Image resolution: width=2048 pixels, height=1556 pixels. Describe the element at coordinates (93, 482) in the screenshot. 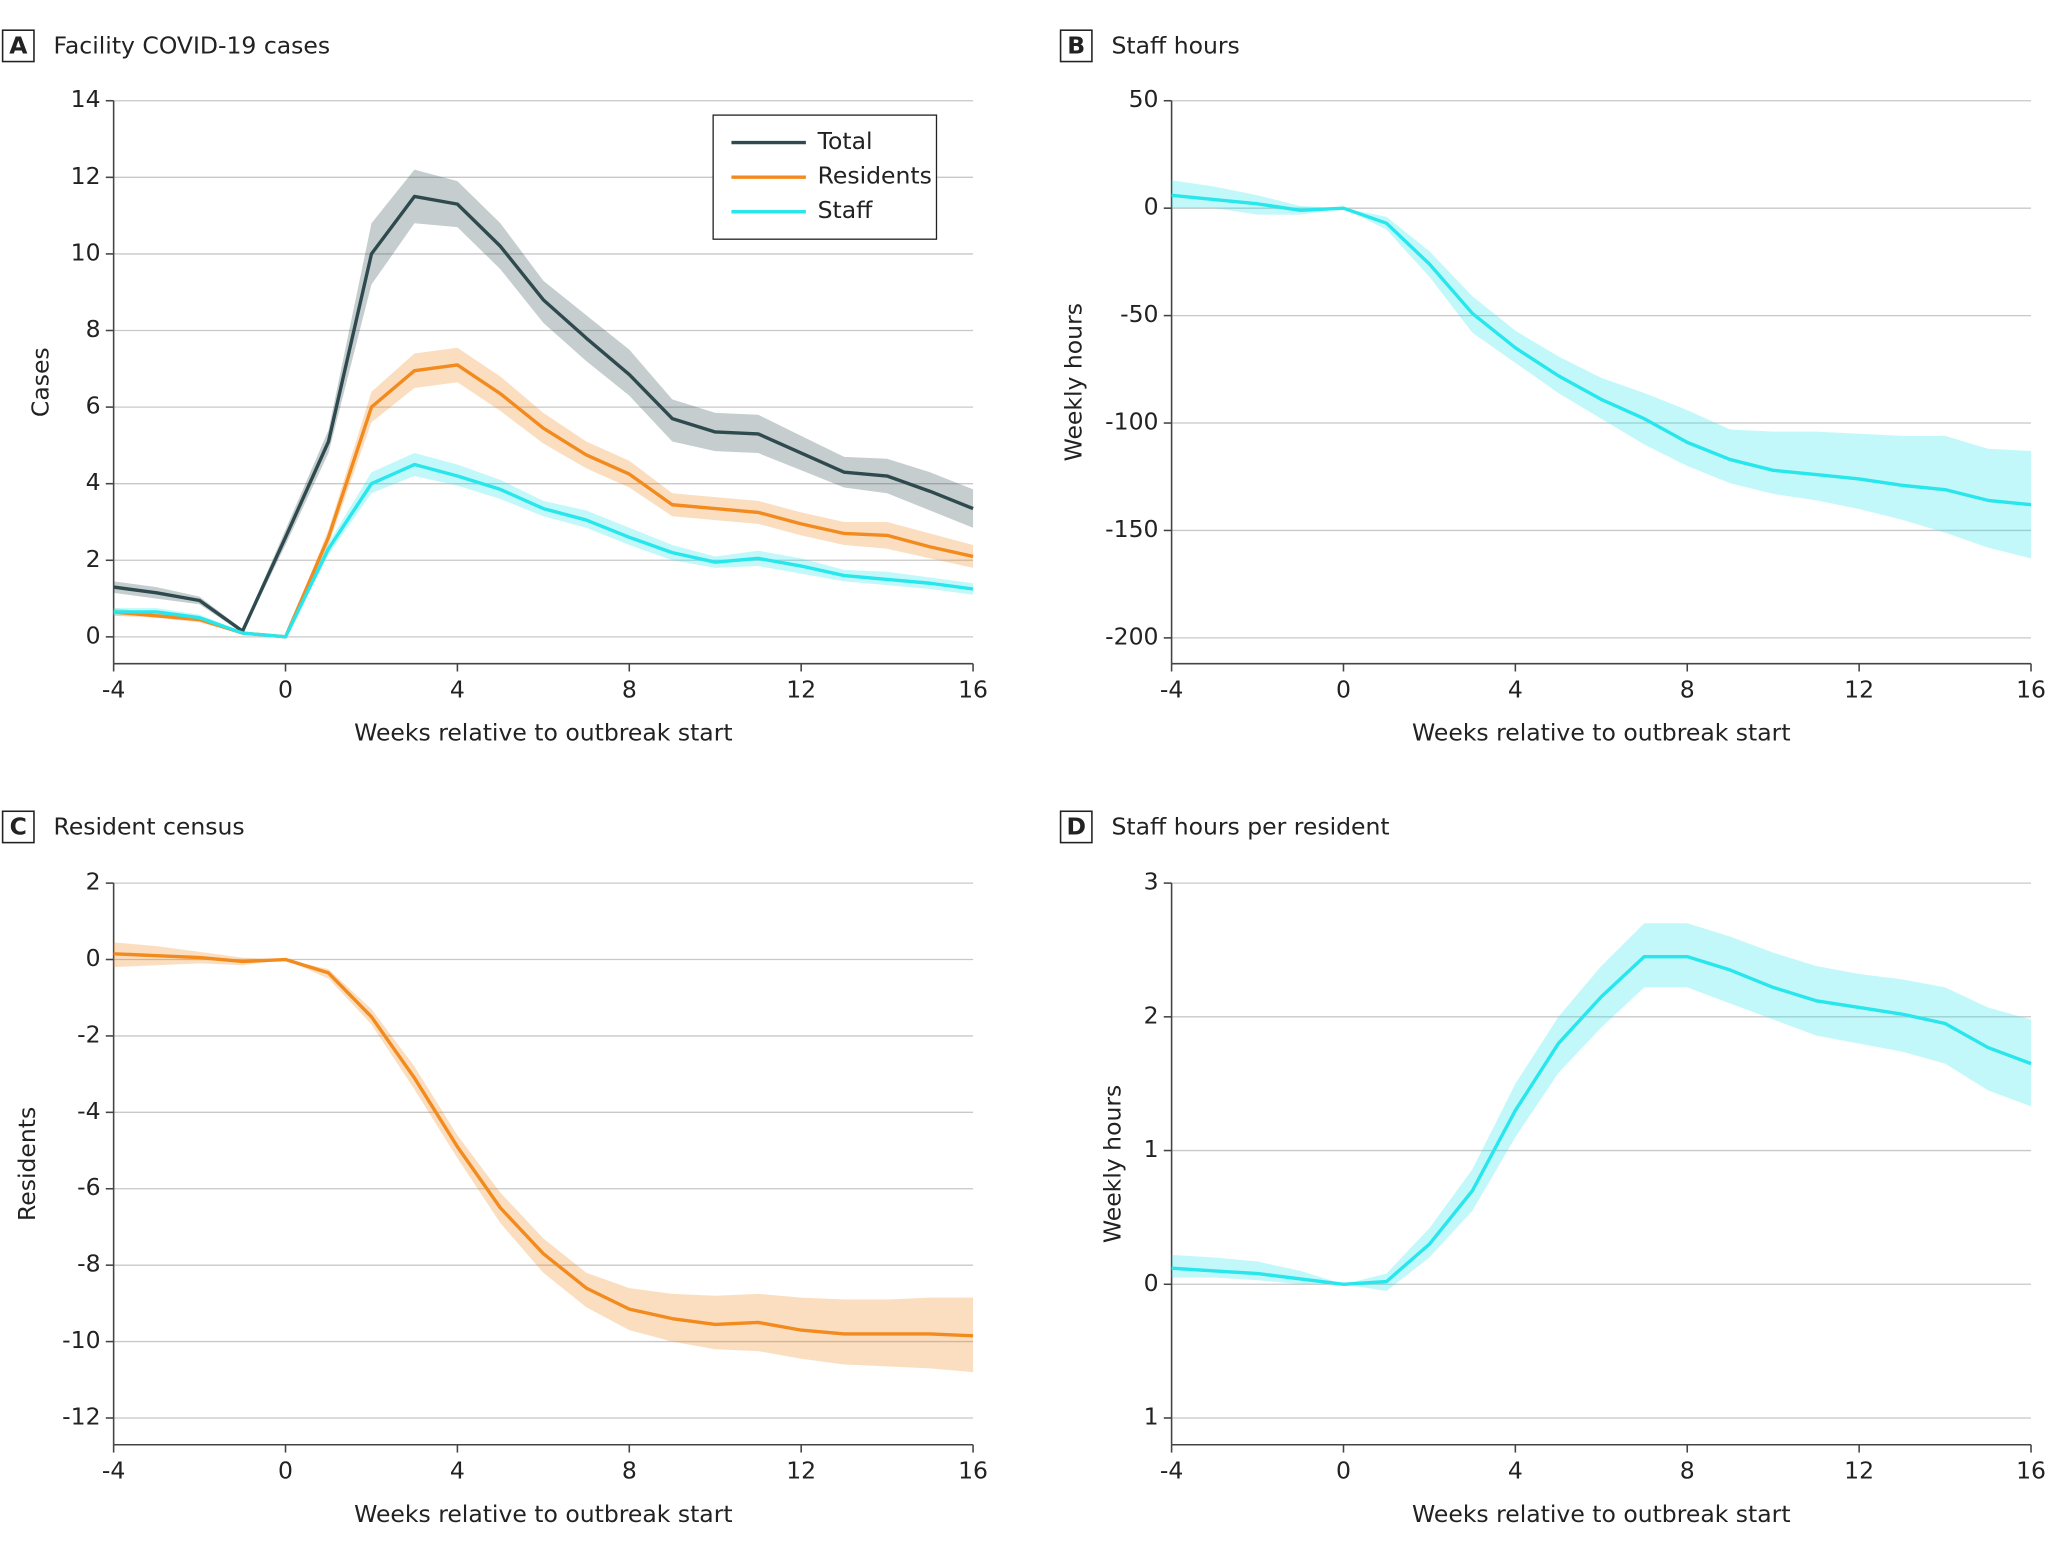

I see `y-tick-label: 4` at that location.